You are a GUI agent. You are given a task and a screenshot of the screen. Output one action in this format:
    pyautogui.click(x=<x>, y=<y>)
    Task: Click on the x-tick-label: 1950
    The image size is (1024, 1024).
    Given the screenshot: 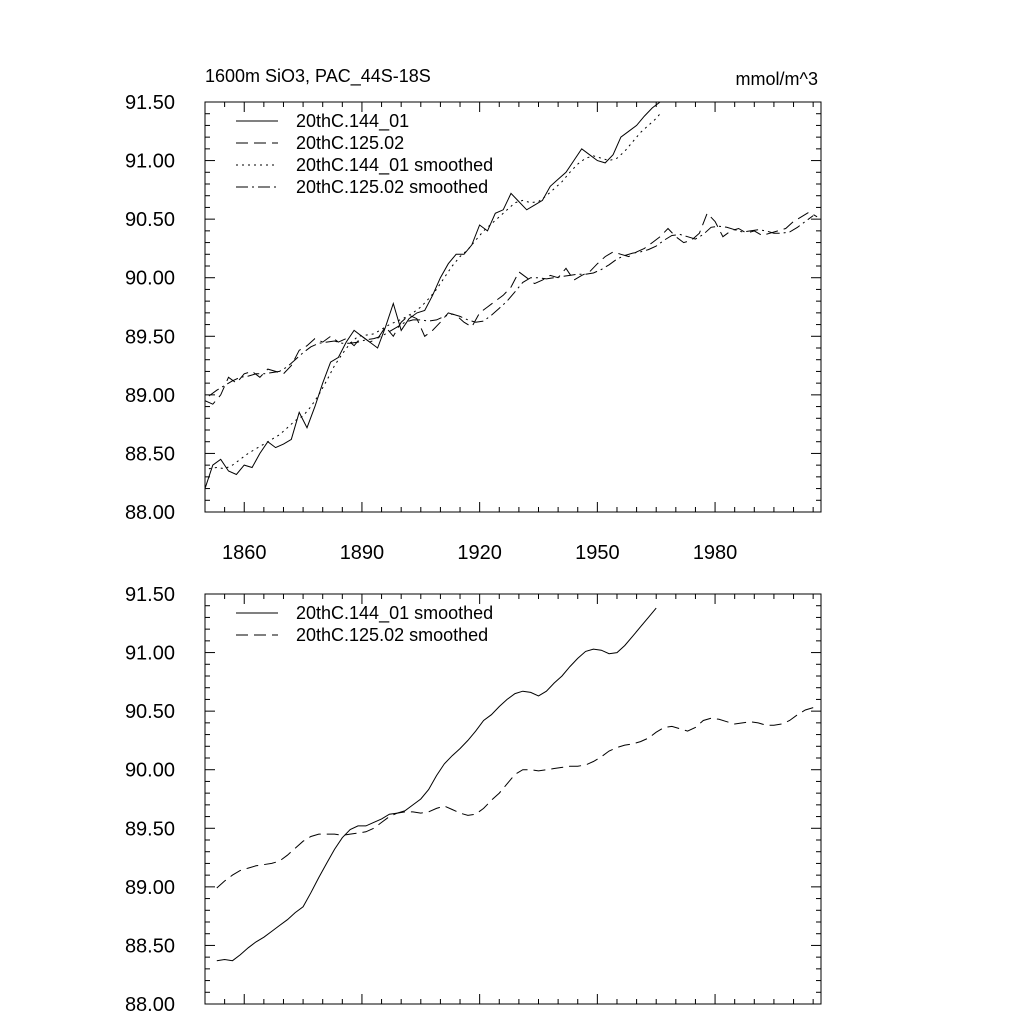 What is the action you would take?
    pyautogui.click(x=597, y=553)
    